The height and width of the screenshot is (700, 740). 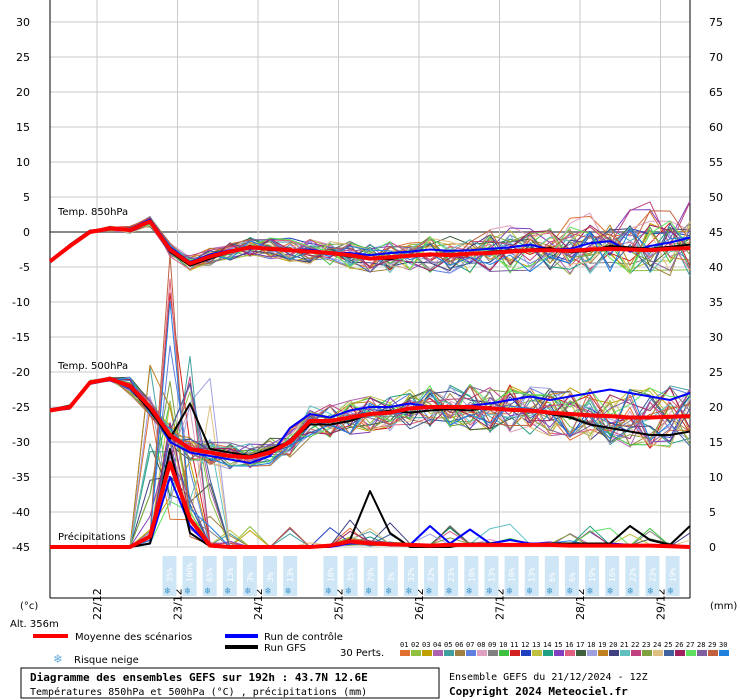 What do you see at coordinates (723, 606) in the screenshot?
I see `right-unit: (mm)` at bounding box center [723, 606].